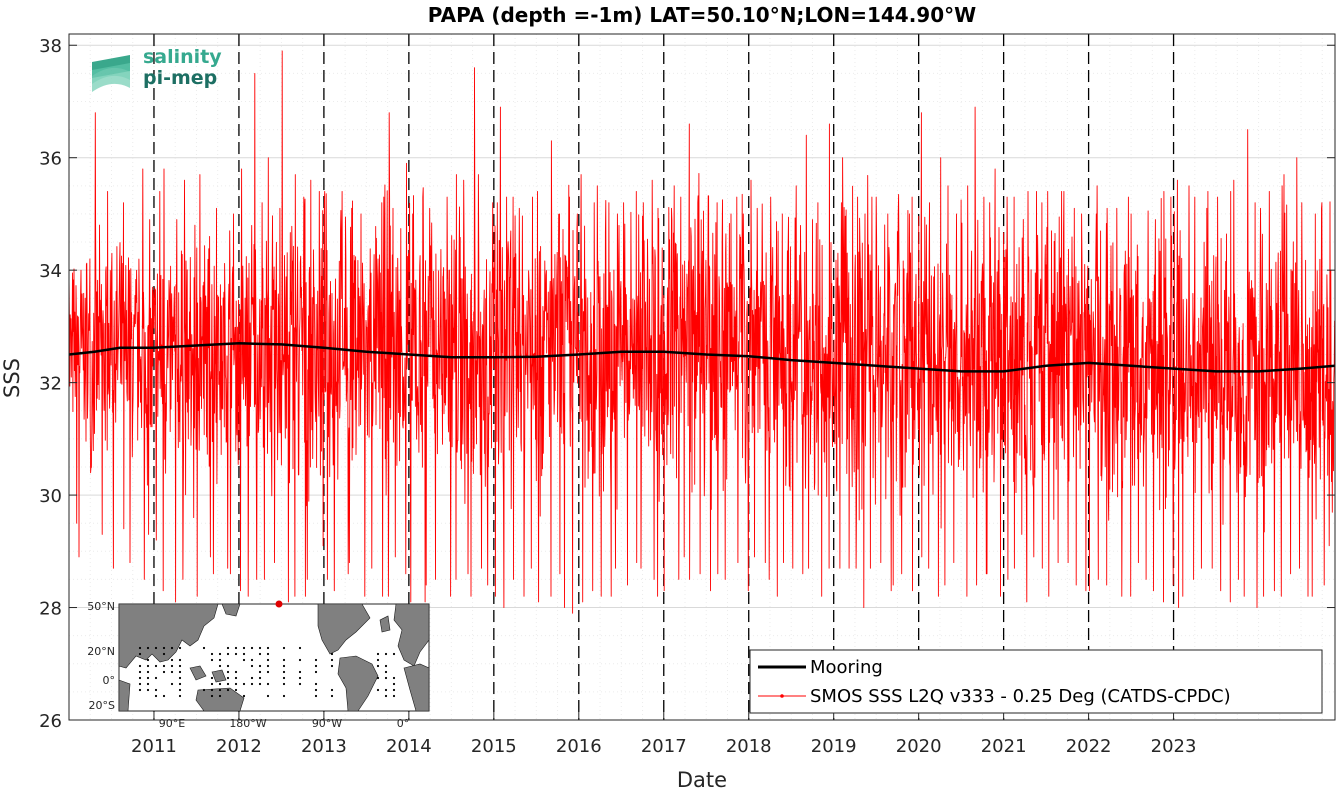  I want to click on y-tick-label: 38, so click(50, 46).